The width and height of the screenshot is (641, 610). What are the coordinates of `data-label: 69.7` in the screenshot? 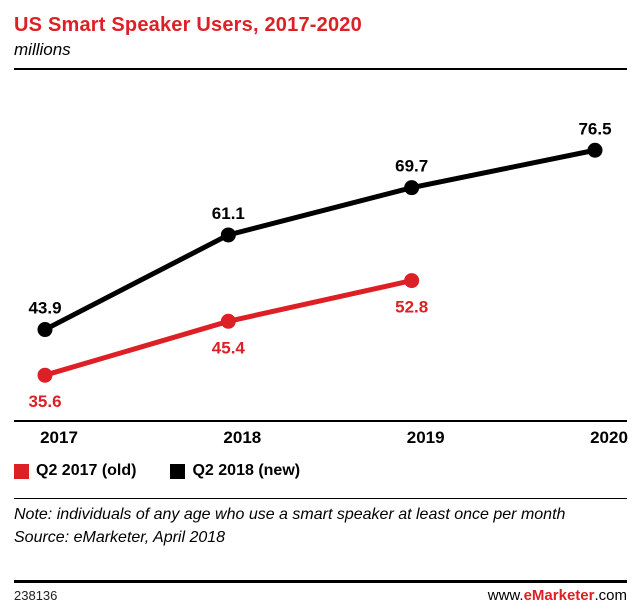 It's located at (411, 166).